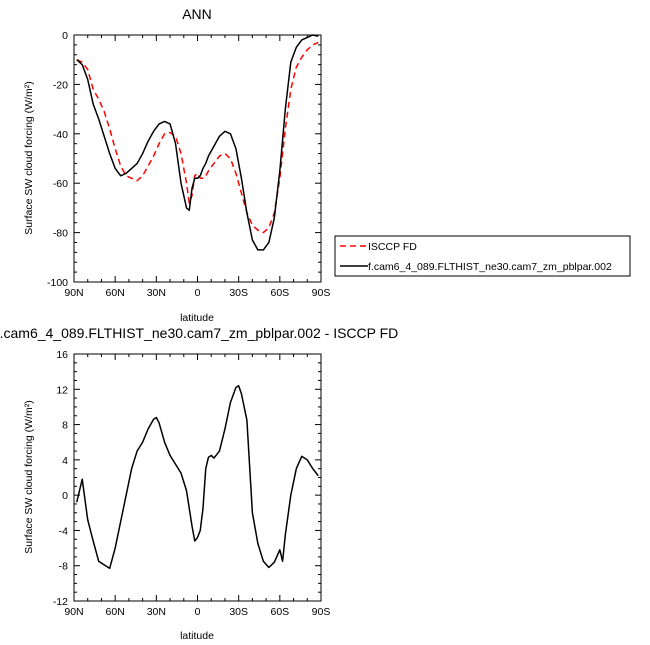  What do you see at coordinates (238, 612) in the screenshot?
I see `bottom-x-tick-label: 30S` at bounding box center [238, 612].